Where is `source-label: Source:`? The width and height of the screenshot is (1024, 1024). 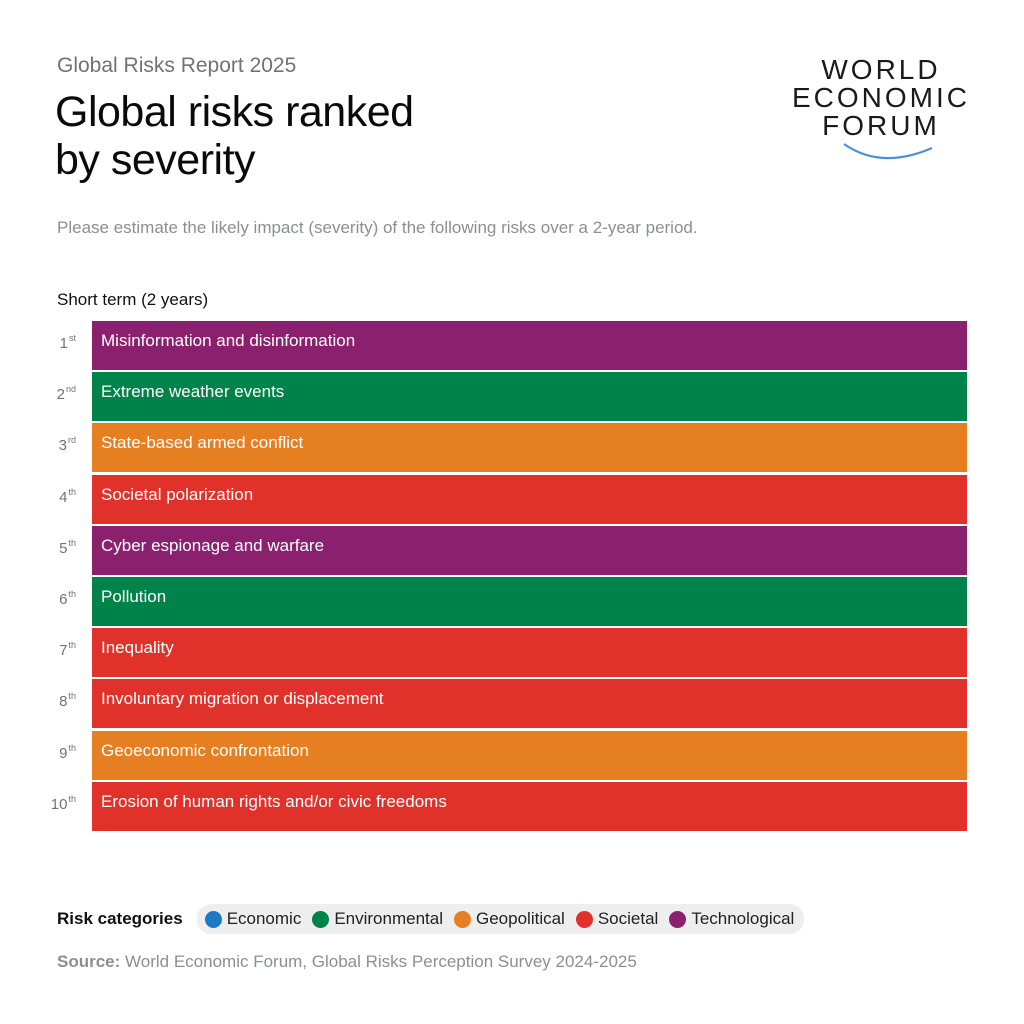
source-label: Source: is located at coordinates (89, 961).